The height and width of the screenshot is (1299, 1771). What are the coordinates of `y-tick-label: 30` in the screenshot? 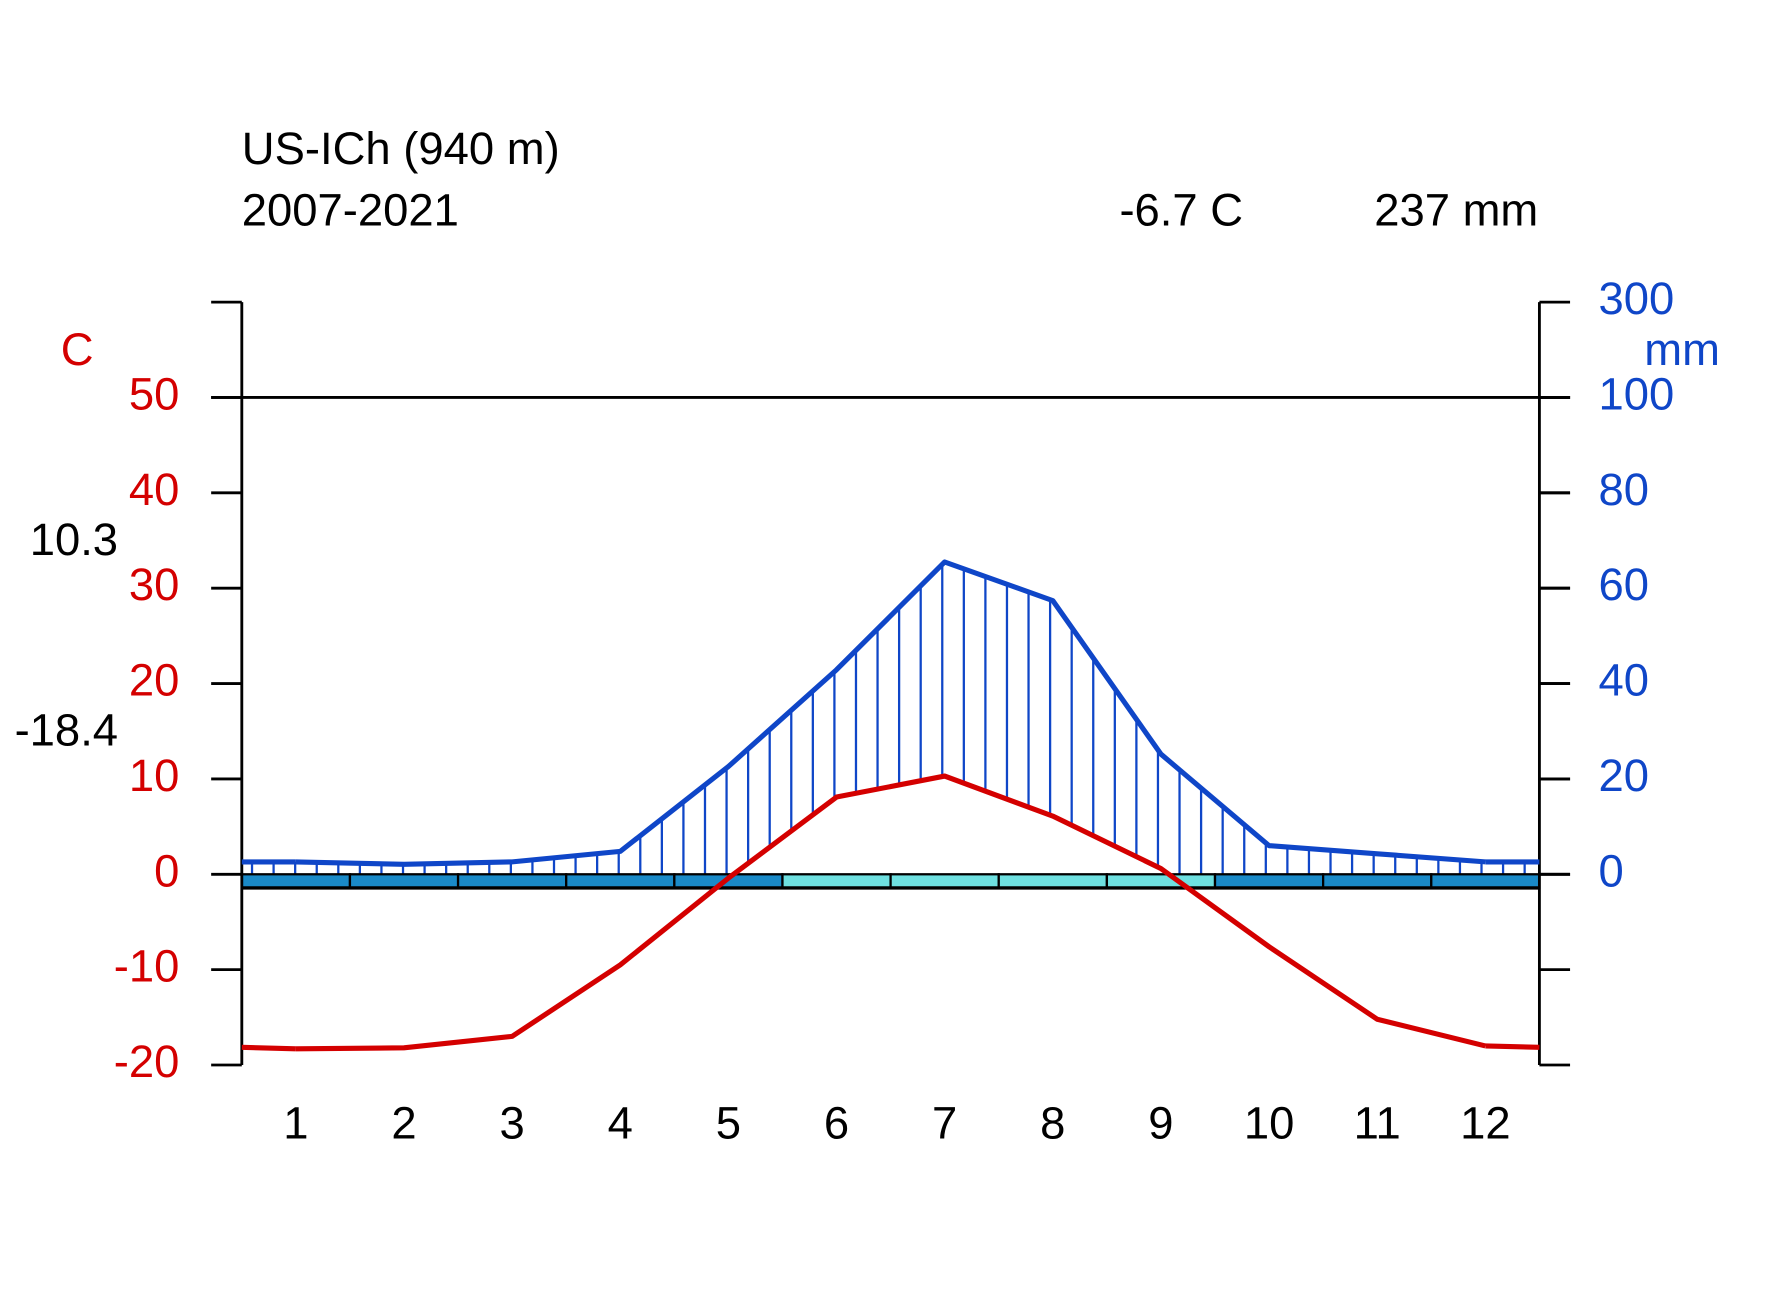 It's located at (154, 584).